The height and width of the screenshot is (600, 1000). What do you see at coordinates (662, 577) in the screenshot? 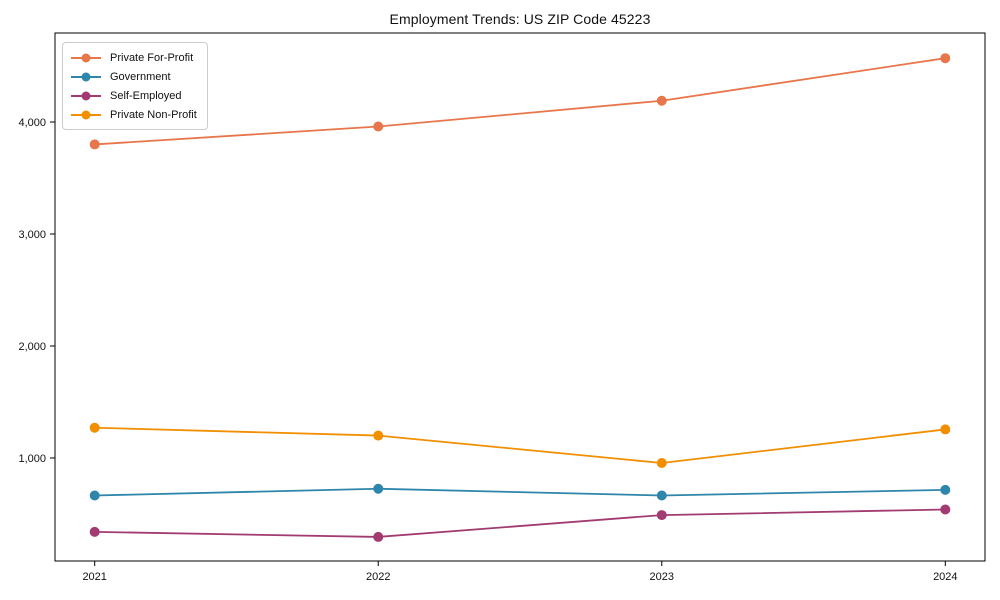
I see `x-tick-label: 2023` at bounding box center [662, 577].